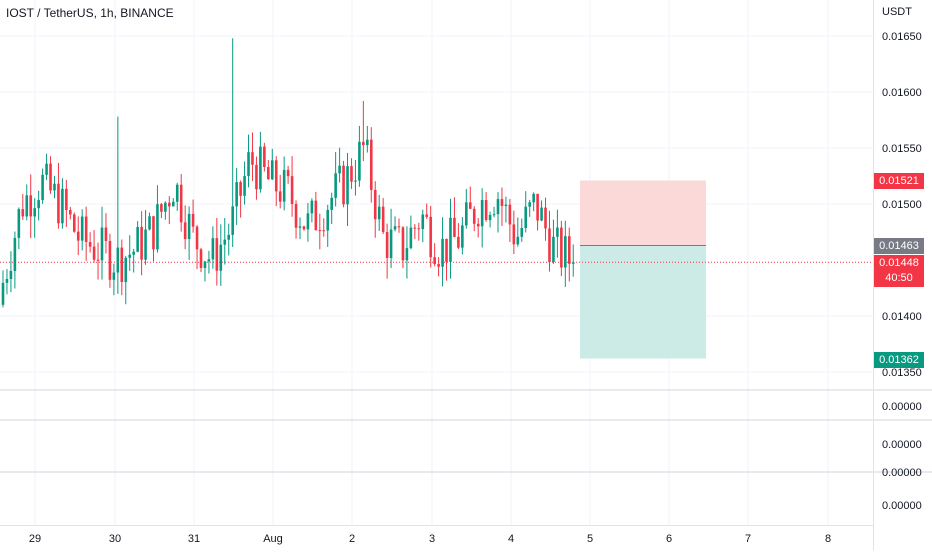 The image size is (932, 555). I want to click on price-scale-border, so click(873, 275).